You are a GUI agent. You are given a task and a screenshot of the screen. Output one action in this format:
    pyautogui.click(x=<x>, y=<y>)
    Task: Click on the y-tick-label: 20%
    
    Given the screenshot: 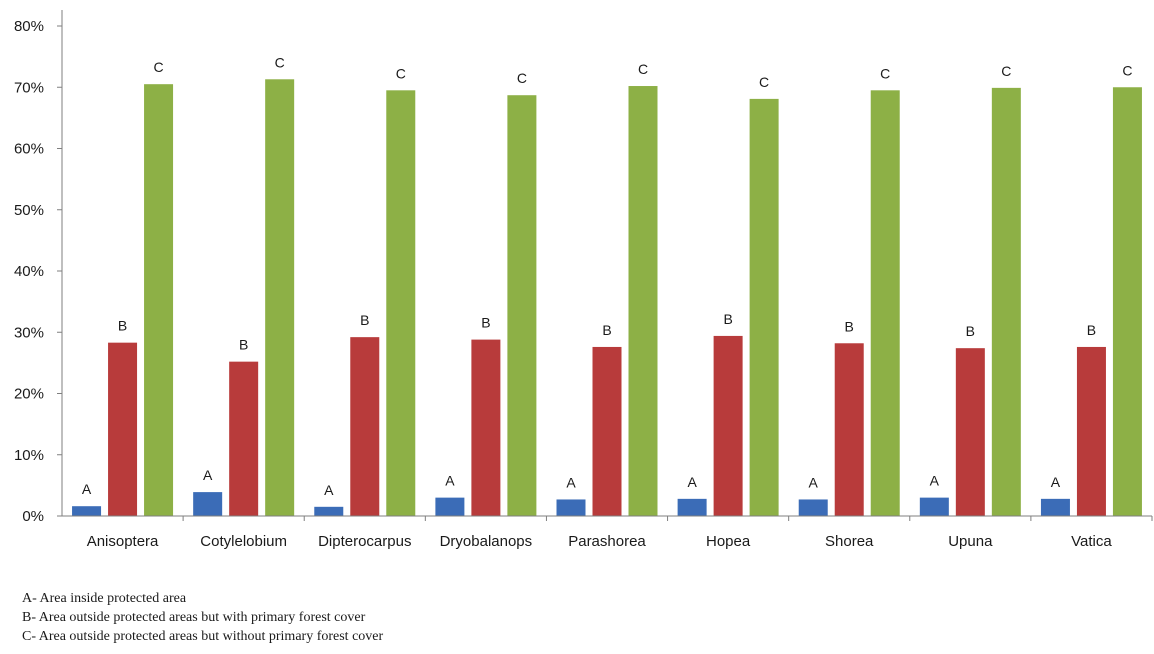 What is the action you would take?
    pyautogui.click(x=29, y=394)
    